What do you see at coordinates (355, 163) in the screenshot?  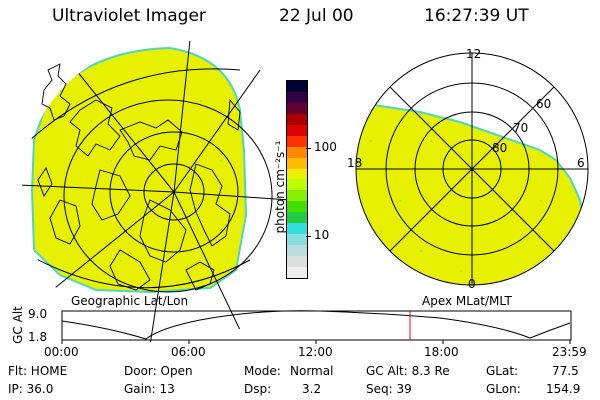 I see `mlt-label-18: 18` at bounding box center [355, 163].